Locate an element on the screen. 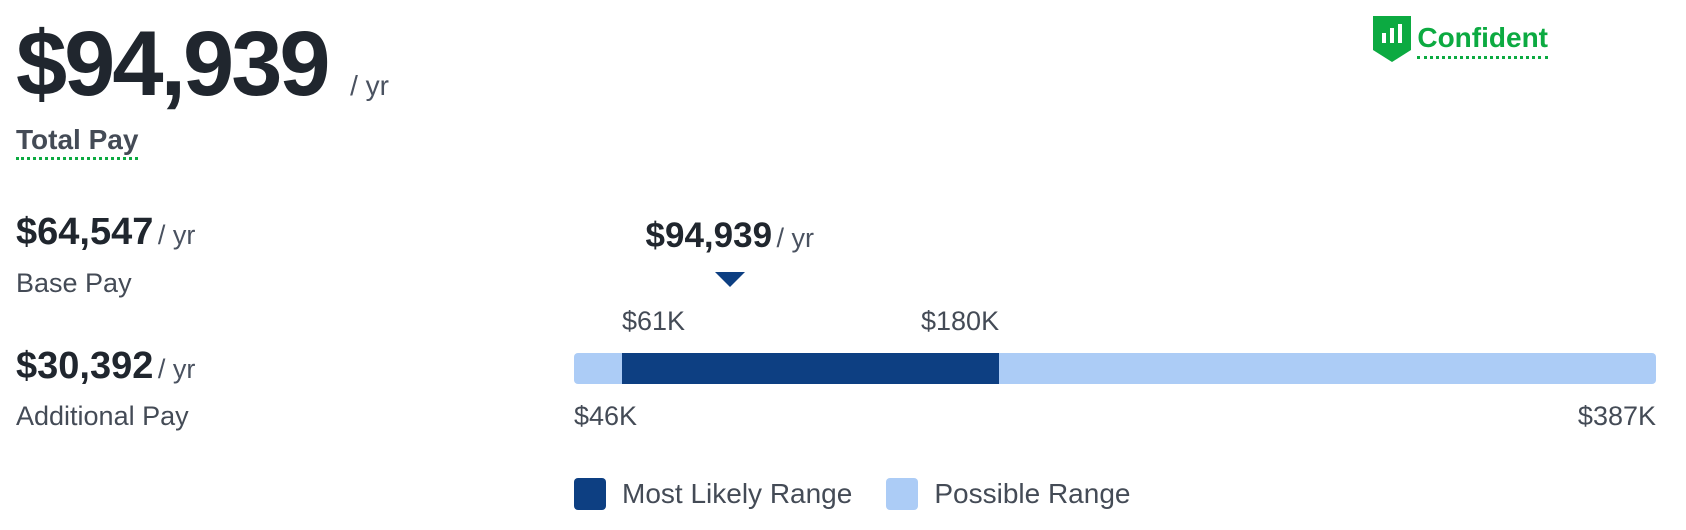  median-marker: $94,939 / yr is located at coordinates (730, 236).